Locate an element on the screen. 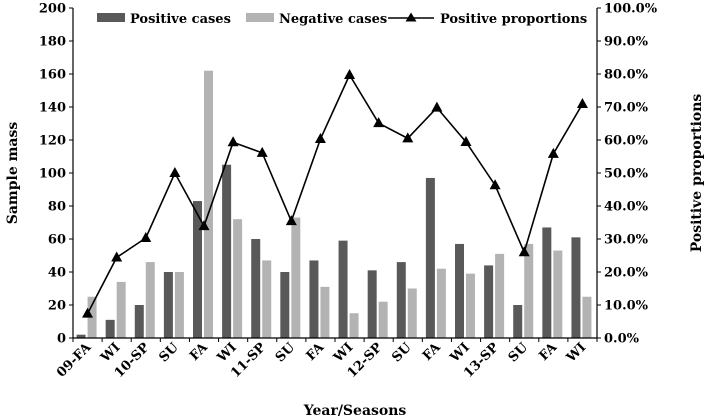 This screenshot has height=420, width=709. legend-swatch-negative-cases is located at coordinates (260, 17).